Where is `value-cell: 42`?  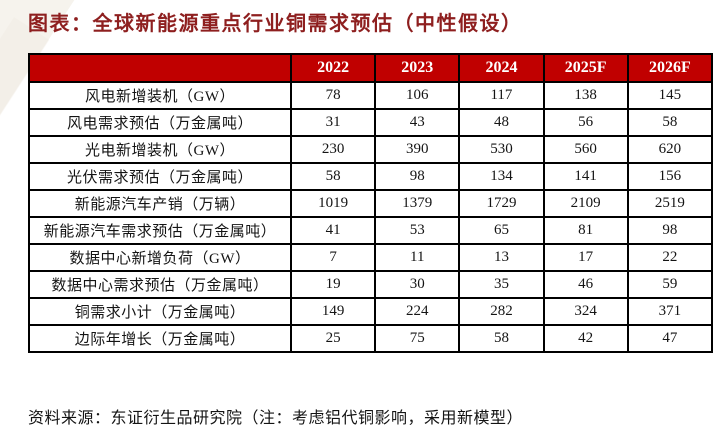 value-cell: 42 is located at coordinates (585, 338).